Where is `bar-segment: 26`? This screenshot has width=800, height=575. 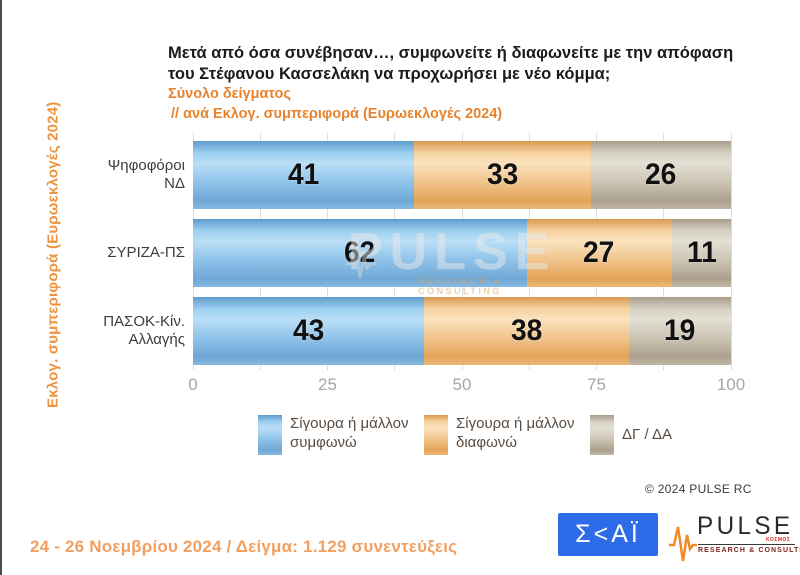 bar-segment: 26 is located at coordinates (661, 175).